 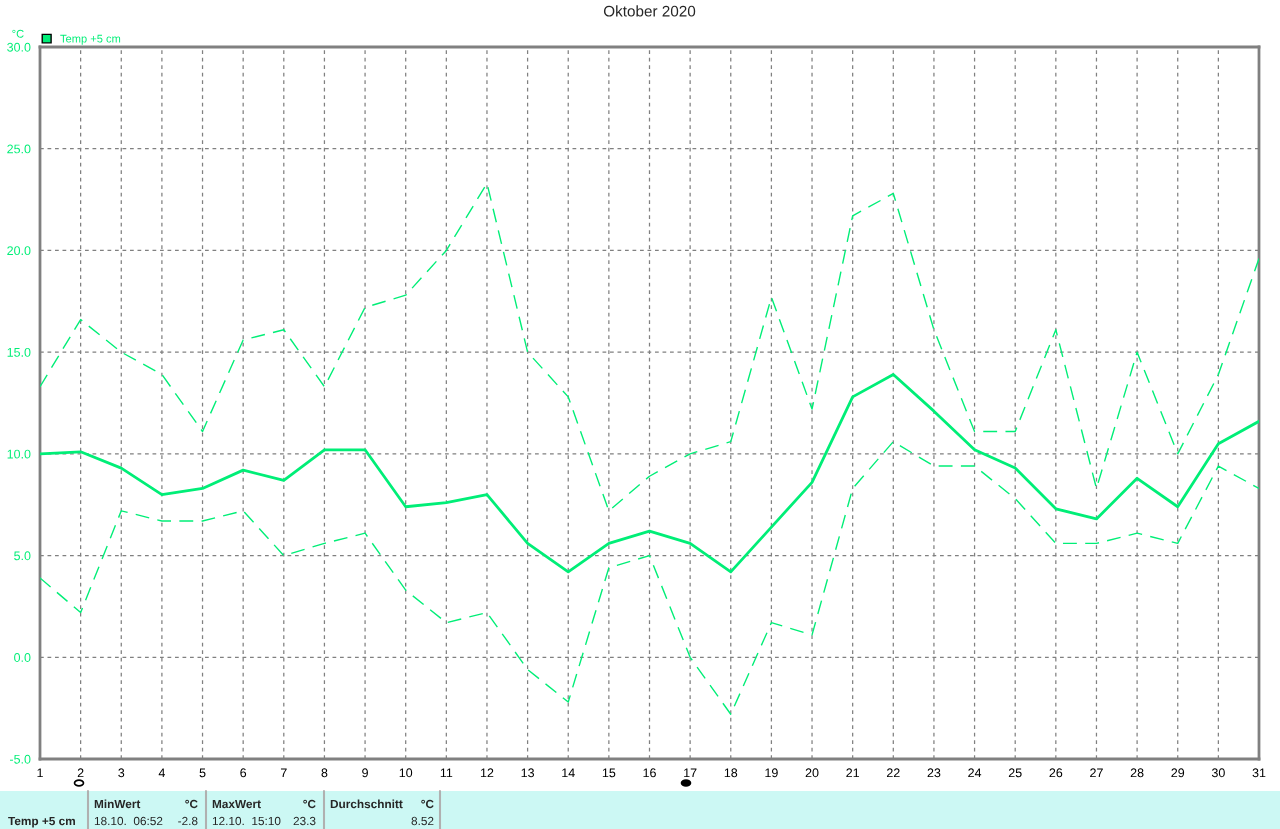 What do you see at coordinates (243, 773) in the screenshot?
I see `x-tick-label: 6` at bounding box center [243, 773].